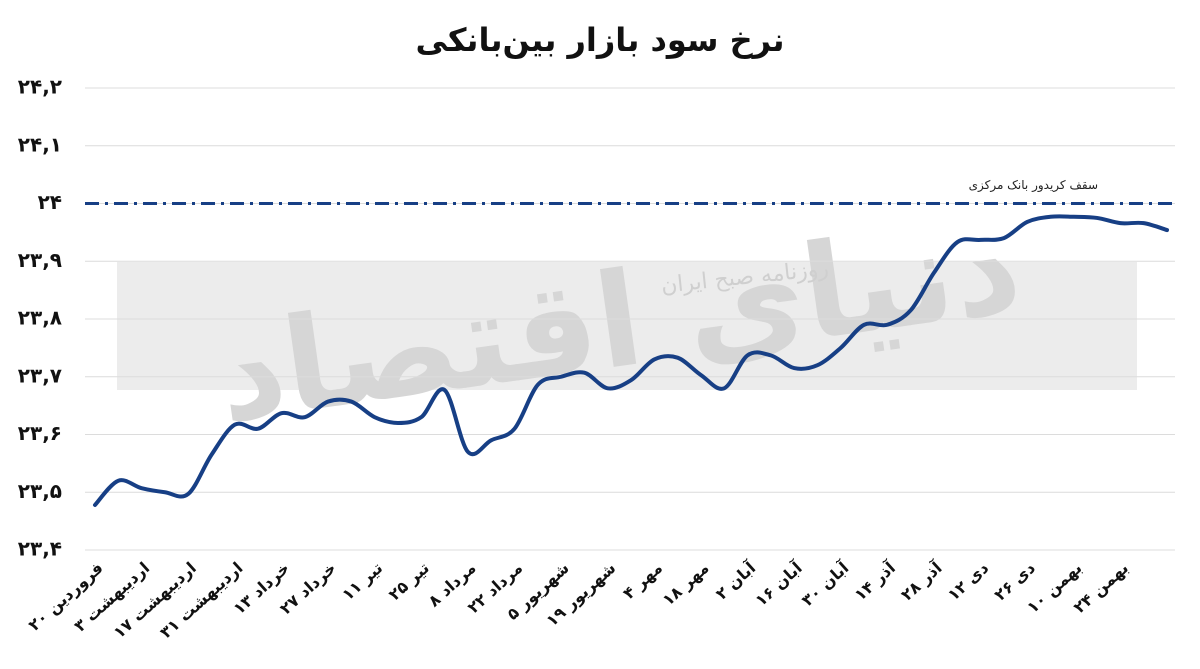 This screenshot has height=669, width=1200. I want to click on y-tick-label: ۲۳,۷, so click(40, 375).